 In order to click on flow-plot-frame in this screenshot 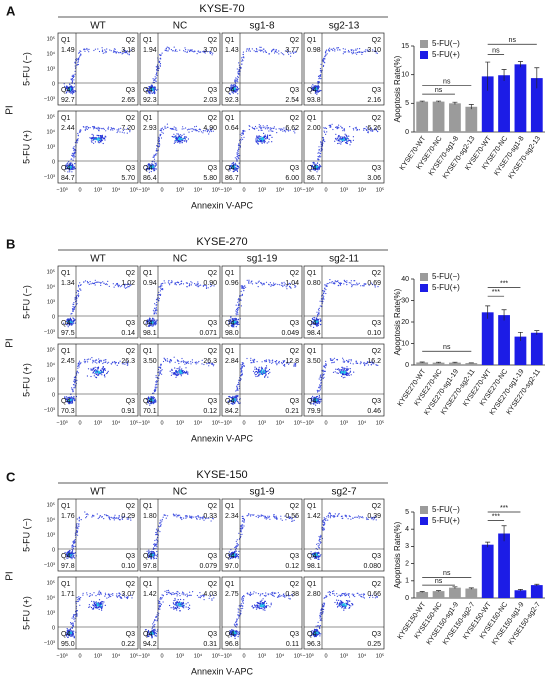, I will do `click(262, 69)`.